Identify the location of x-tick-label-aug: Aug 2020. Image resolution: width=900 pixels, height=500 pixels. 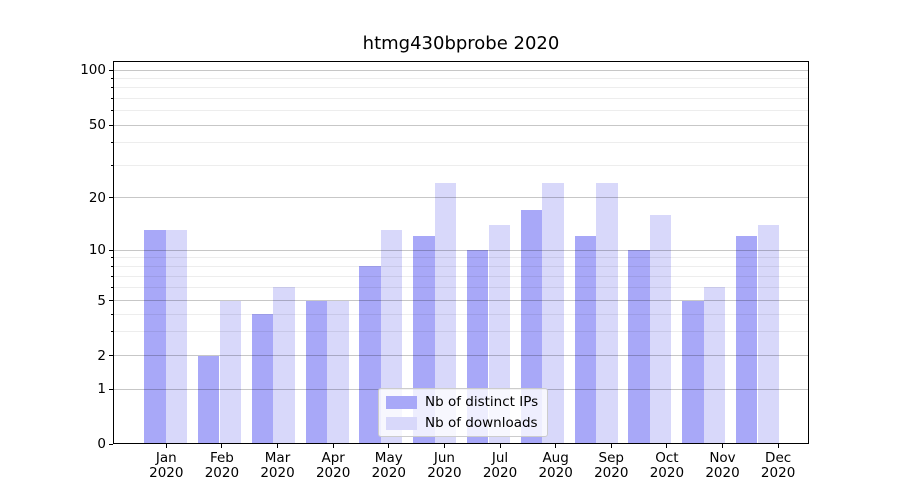
(556, 466).